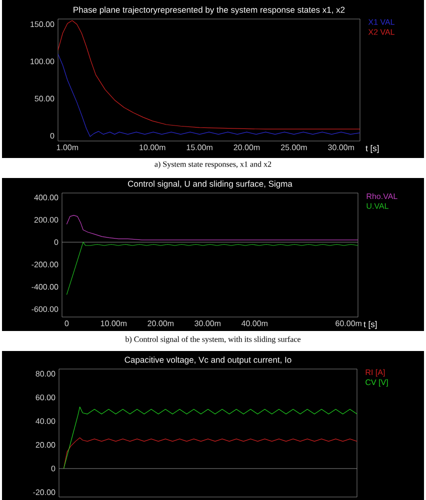 The image size is (426, 500). What do you see at coordinates (213, 164) in the screenshot?
I see `text: a) System state responses, x1 and x2` at bounding box center [213, 164].